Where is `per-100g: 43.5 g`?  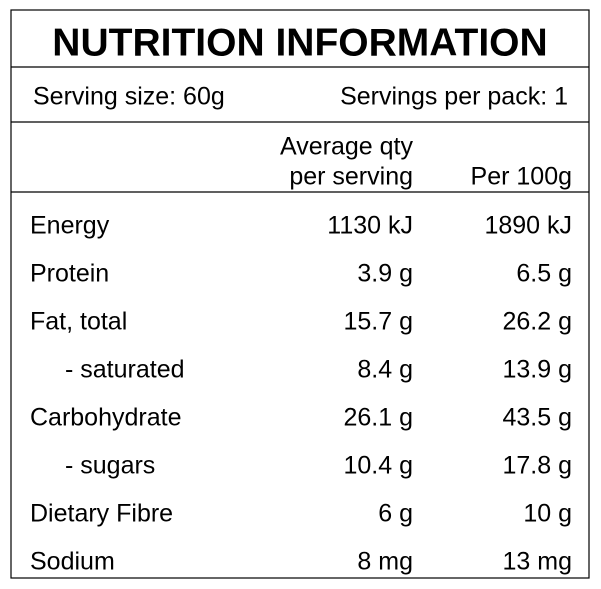 per-100g: 43.5 g is located at coordinates (537, 418).